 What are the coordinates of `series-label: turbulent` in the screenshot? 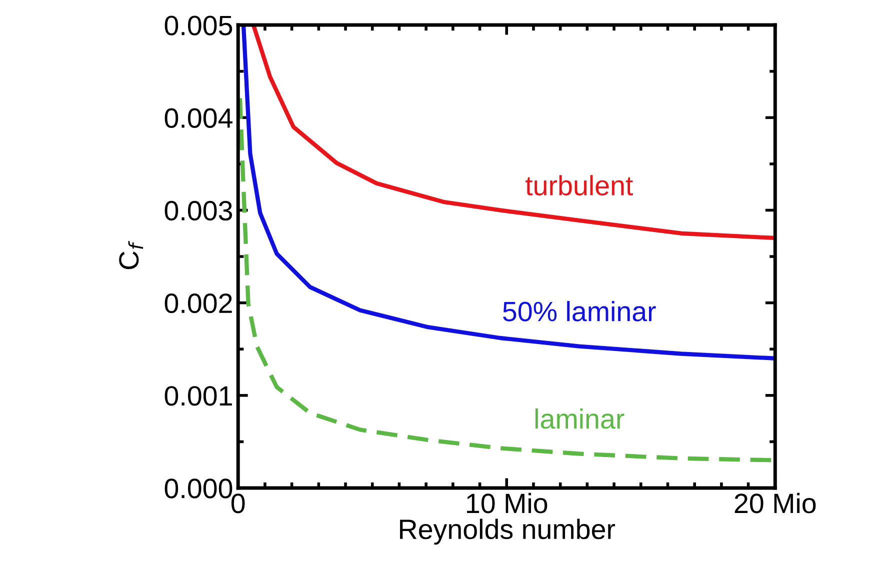 It's located at (579, 185).